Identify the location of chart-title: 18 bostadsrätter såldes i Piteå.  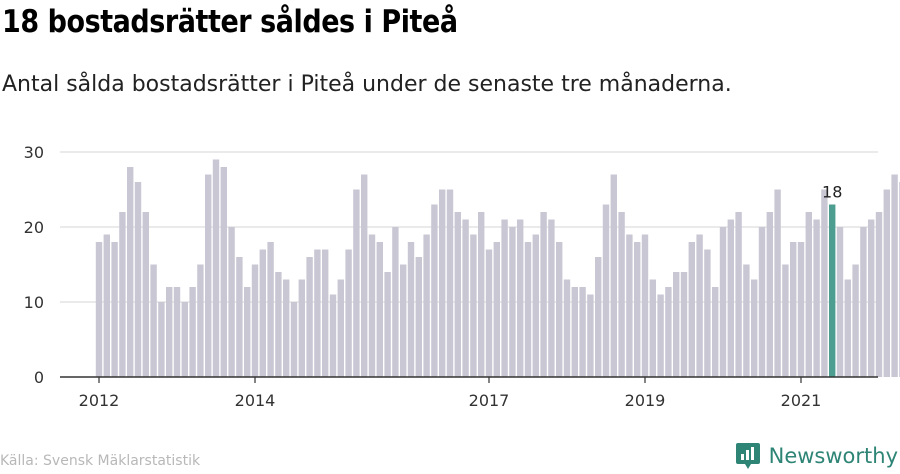
(230, 22).